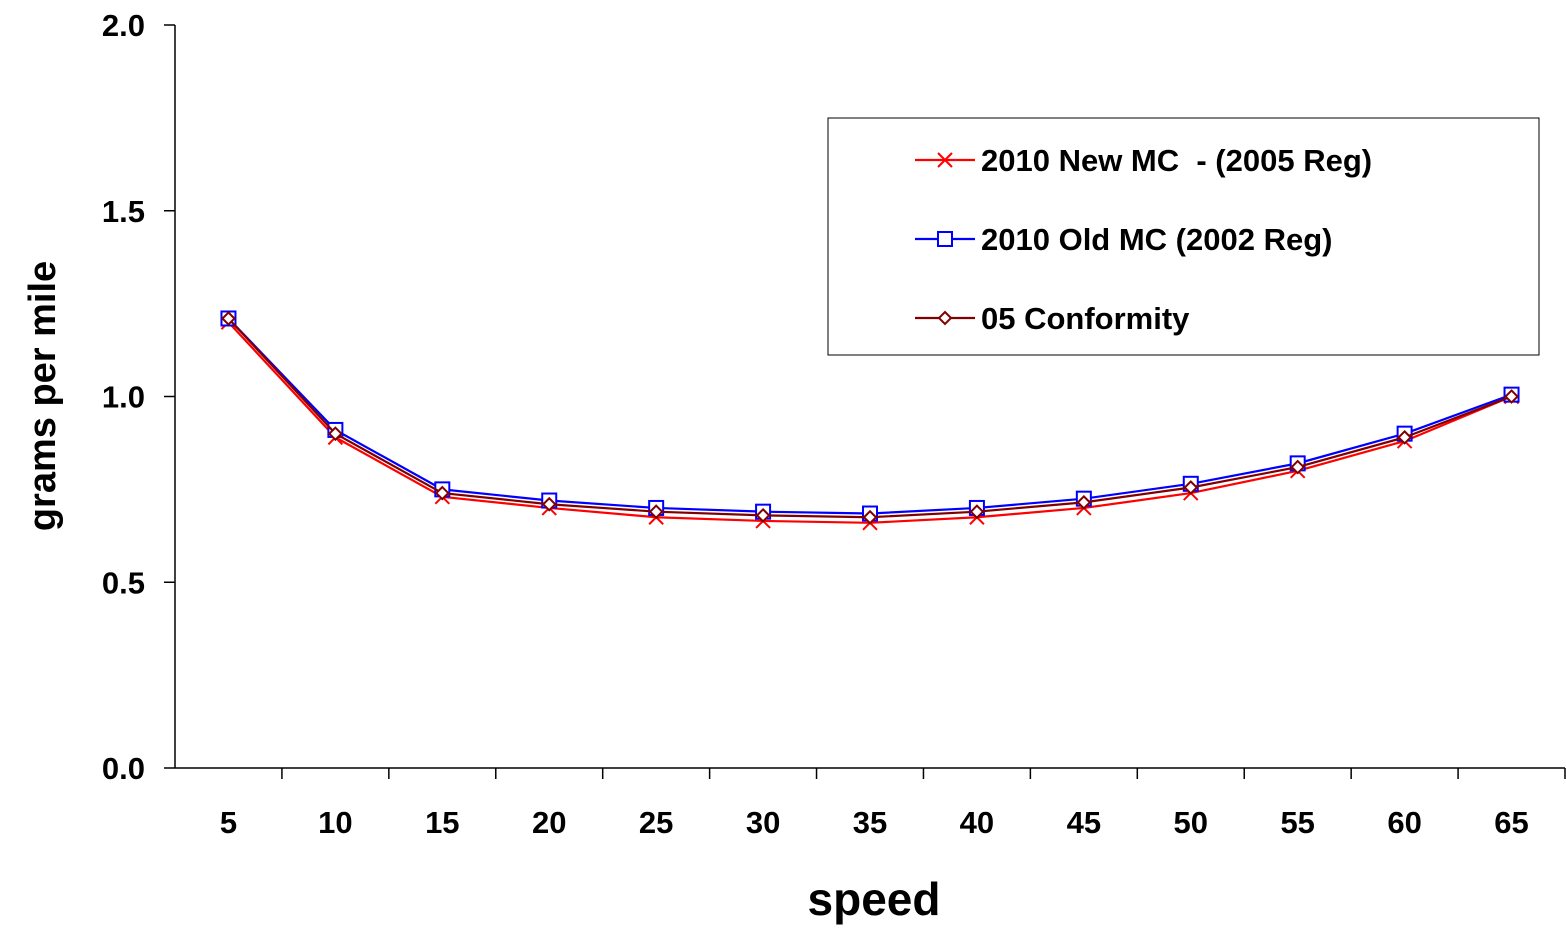 Image resolution: width=1566 pixels, height=928 pixels. What do you see at coordinates (123, 768) in the screenshot?
I see `y-tick-label: 0.0` at bounding box center [123, 768].